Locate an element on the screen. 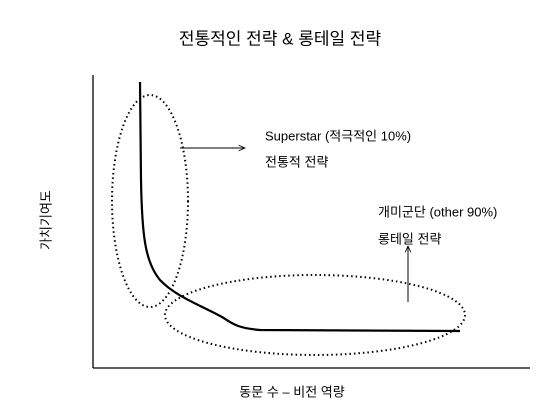  annotation-strategy: 전통적 전략 is located at coordinates (296, 161).